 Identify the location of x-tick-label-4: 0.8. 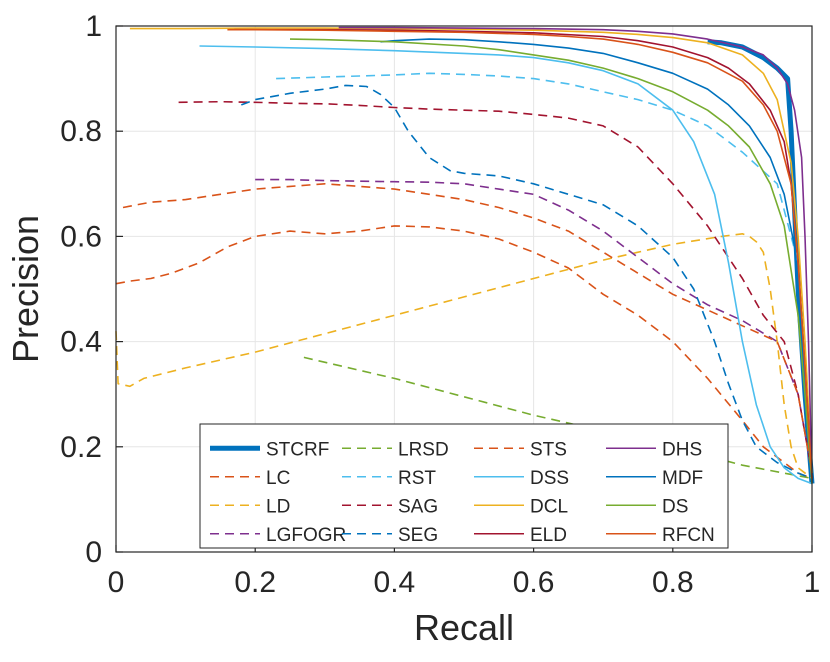
(673, 582).